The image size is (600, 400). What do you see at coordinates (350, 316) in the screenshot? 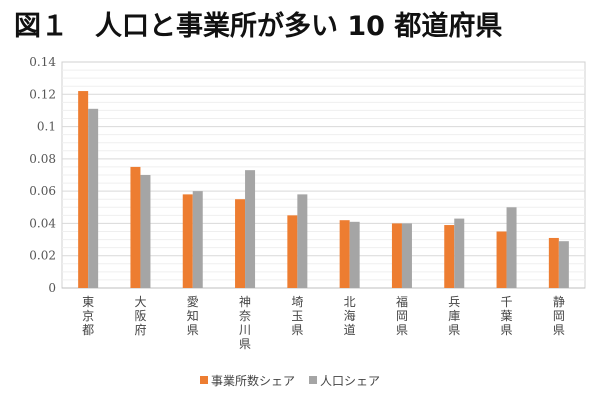
I see `x-category-label: 北海道` at bounding box center [350, 316].